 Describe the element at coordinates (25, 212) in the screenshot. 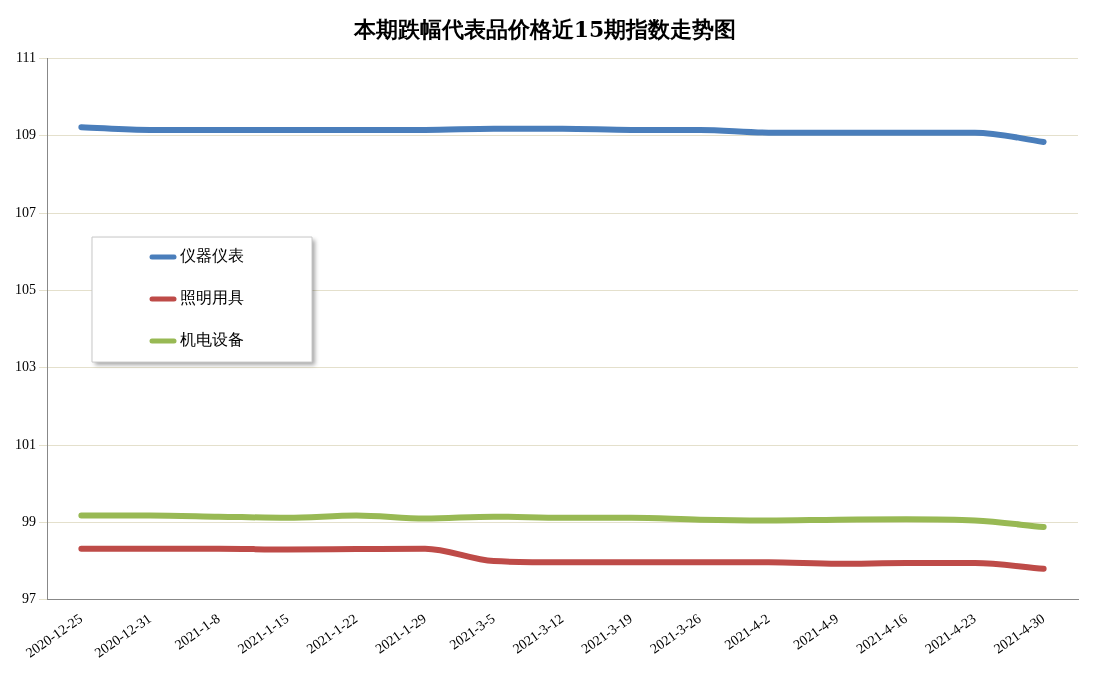

I see `y-tick-label: 107` at that location.